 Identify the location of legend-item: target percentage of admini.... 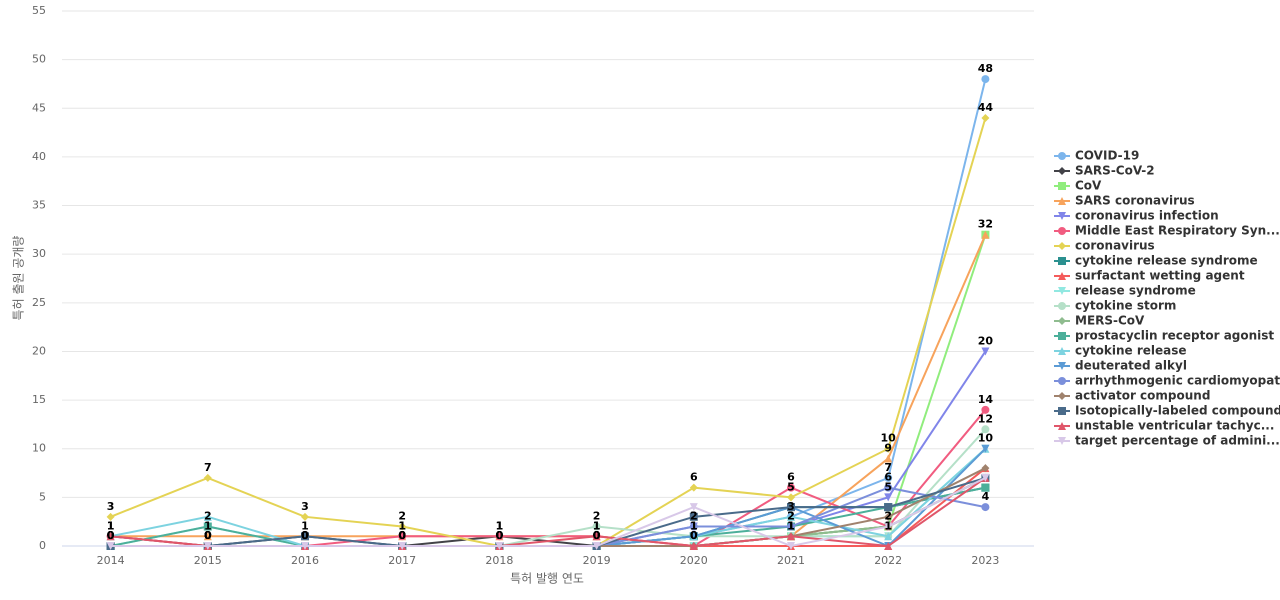
(1167, 441).